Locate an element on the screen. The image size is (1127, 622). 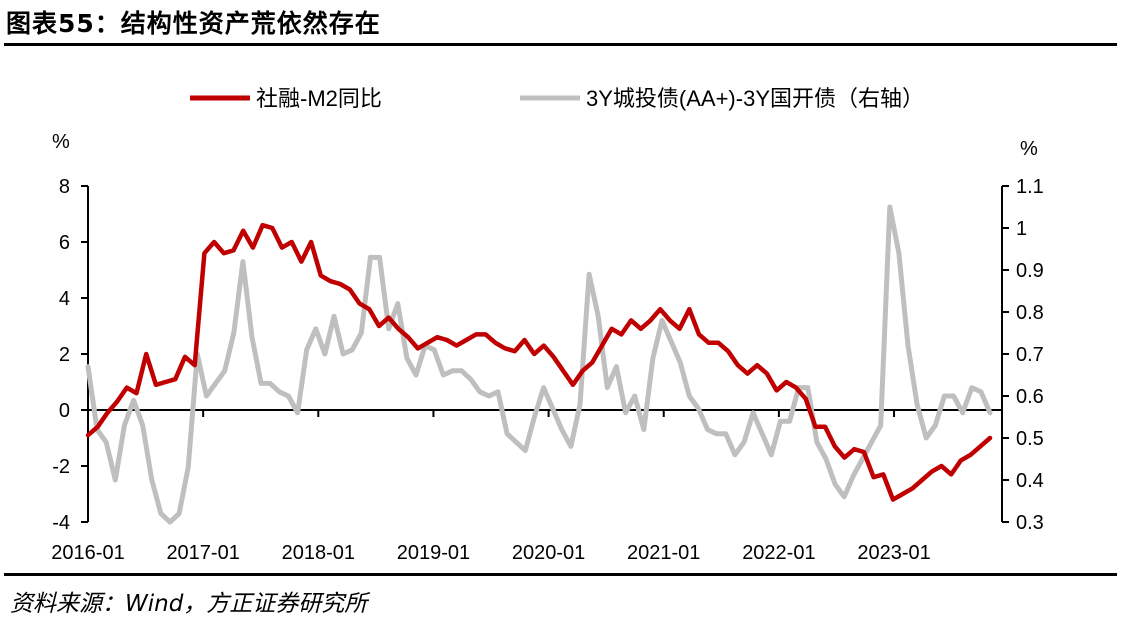
left-axis-ticks: 8 6 4 2 0 -2 -4 is located at coordinates (70, 355).